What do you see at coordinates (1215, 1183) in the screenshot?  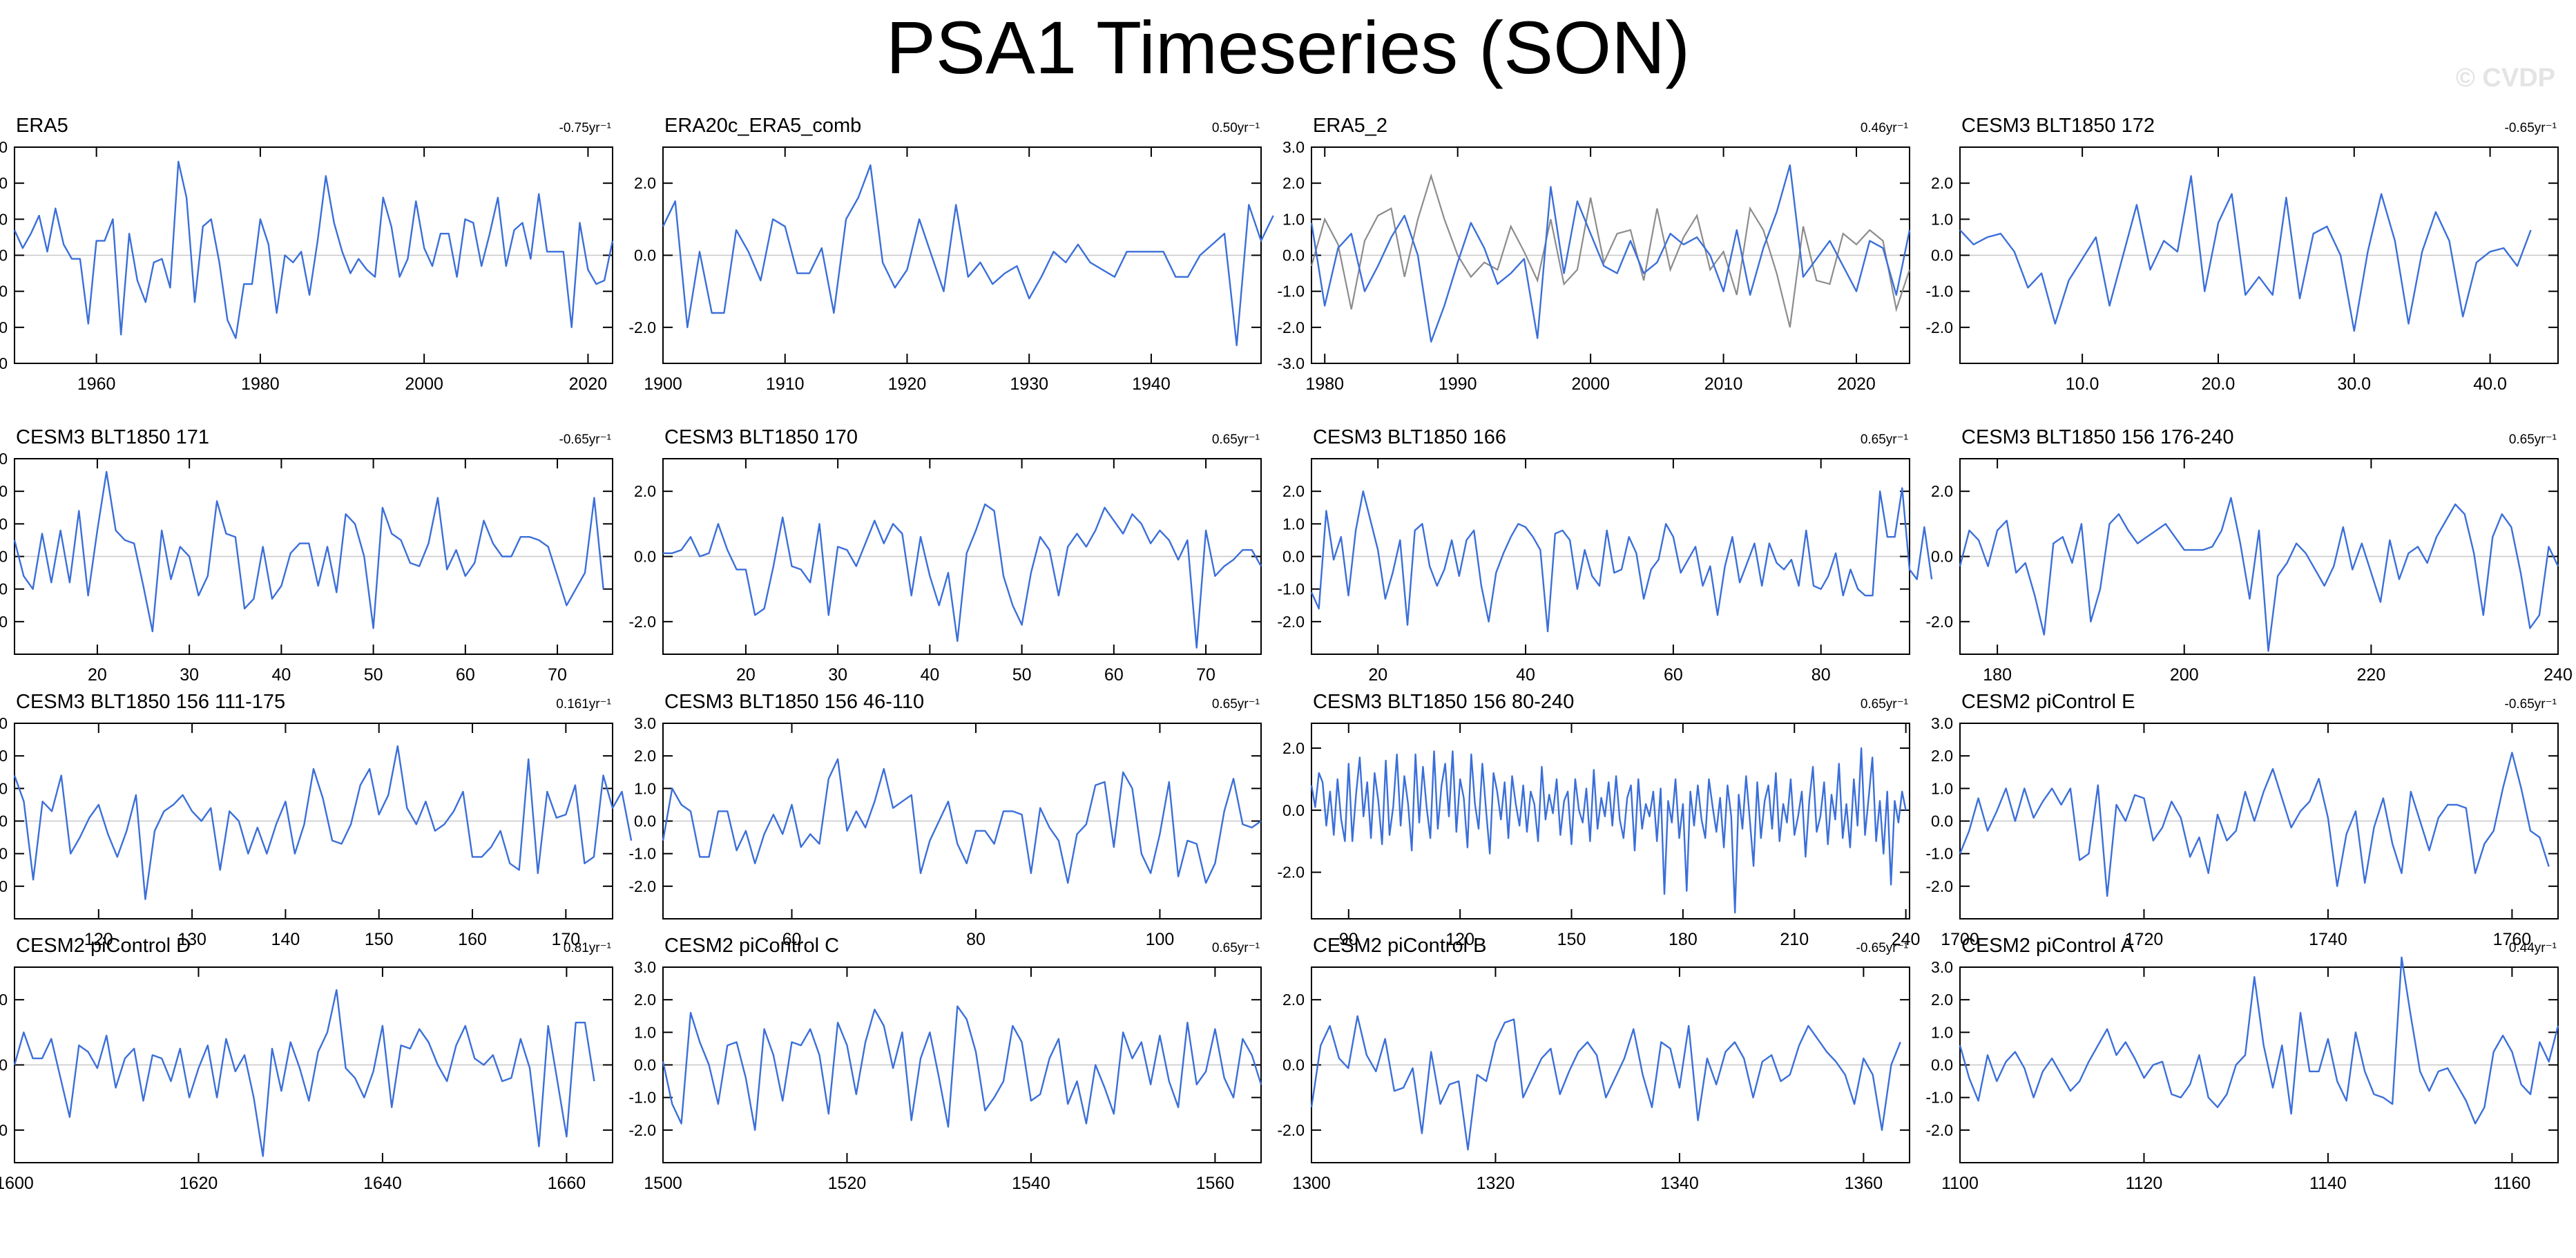 I see `x-tick-label: 1560` at bounding box center [1215, 1183].